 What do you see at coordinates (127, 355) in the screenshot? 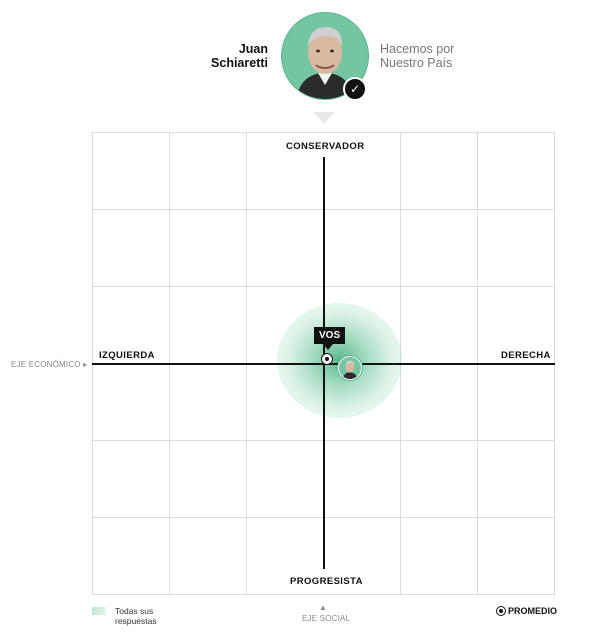
I see `axis-label-izquierda: IZQUIERDA` at bounding box center [127, 355].